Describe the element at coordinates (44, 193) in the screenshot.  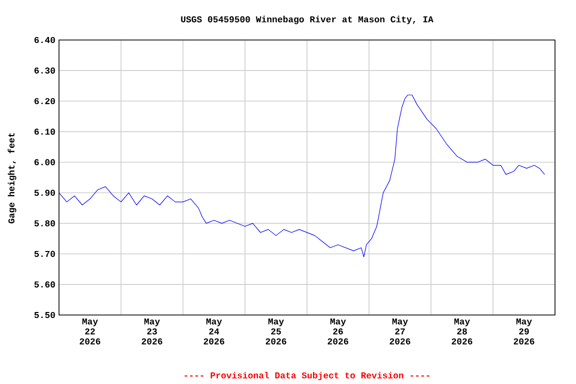
I see `y-tick-label: 5.90` at that location.